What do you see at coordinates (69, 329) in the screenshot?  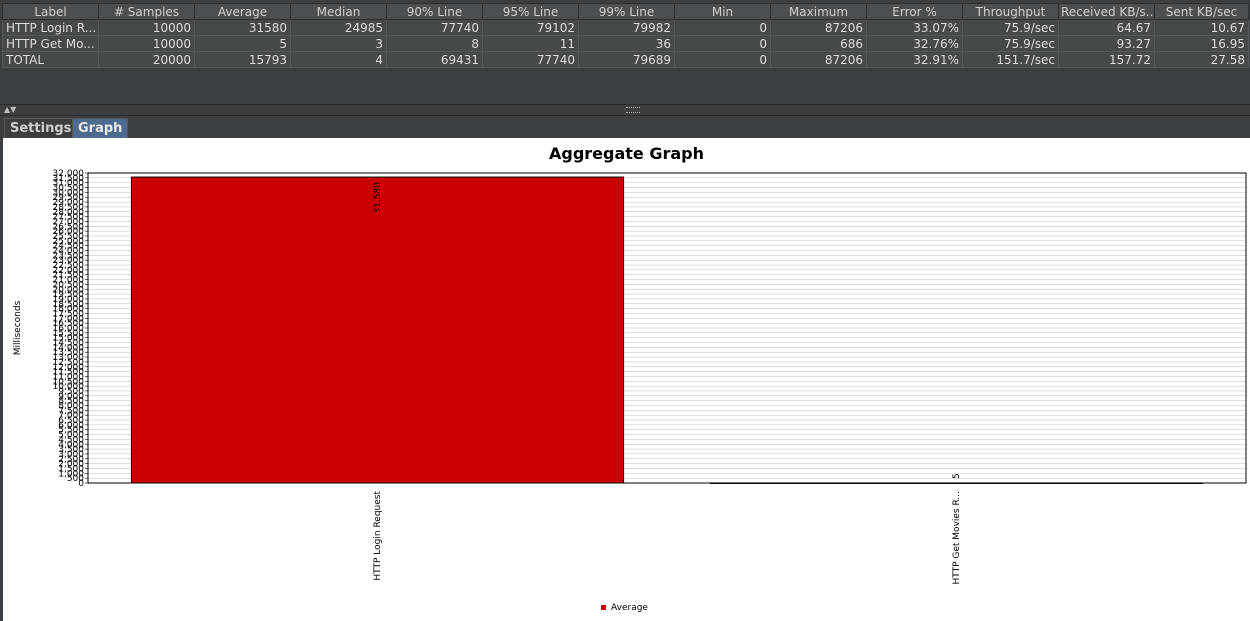 I see `y-tick-label: 16,000` at bounding box center [69, 329].